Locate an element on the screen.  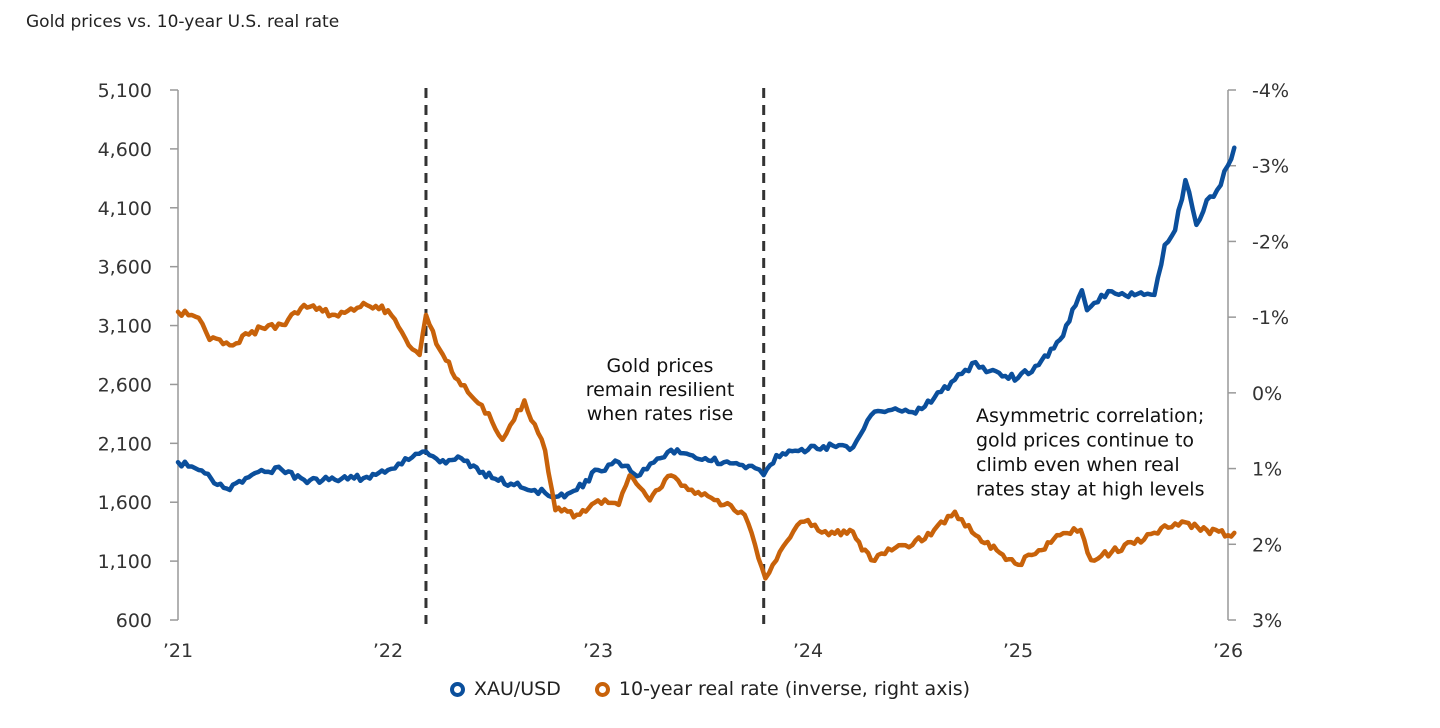
annotation-asymmetric-line: climb even when real is located at coordinates (1078, 465).